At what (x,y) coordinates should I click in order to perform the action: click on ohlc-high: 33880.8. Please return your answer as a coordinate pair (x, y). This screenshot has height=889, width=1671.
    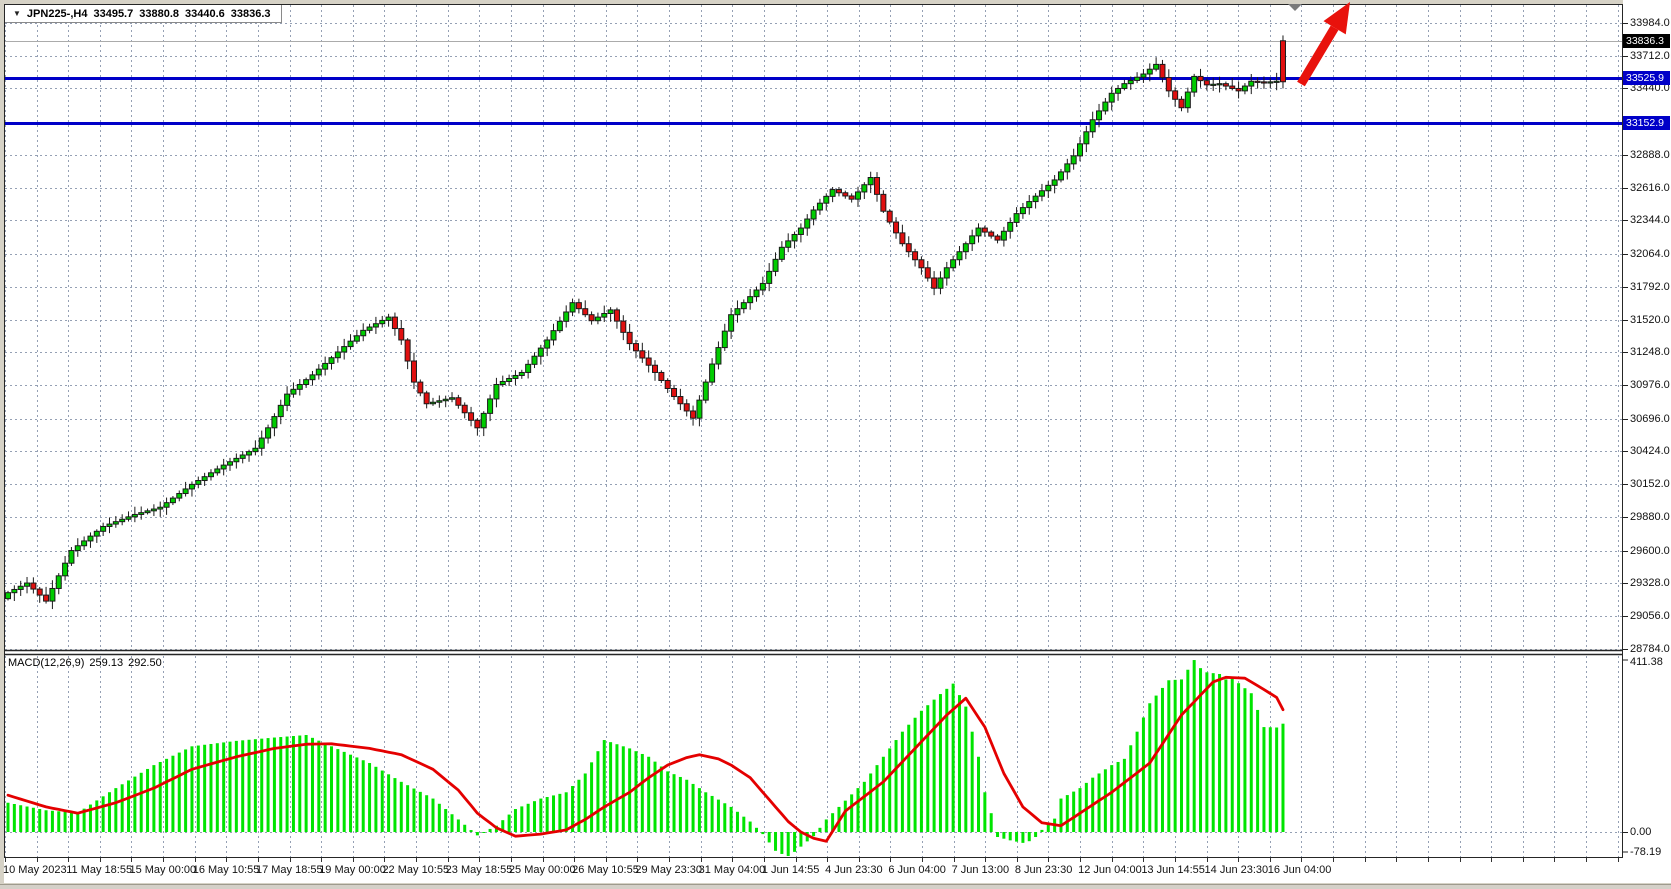
    Looking at the image, I should click on (159, 13).